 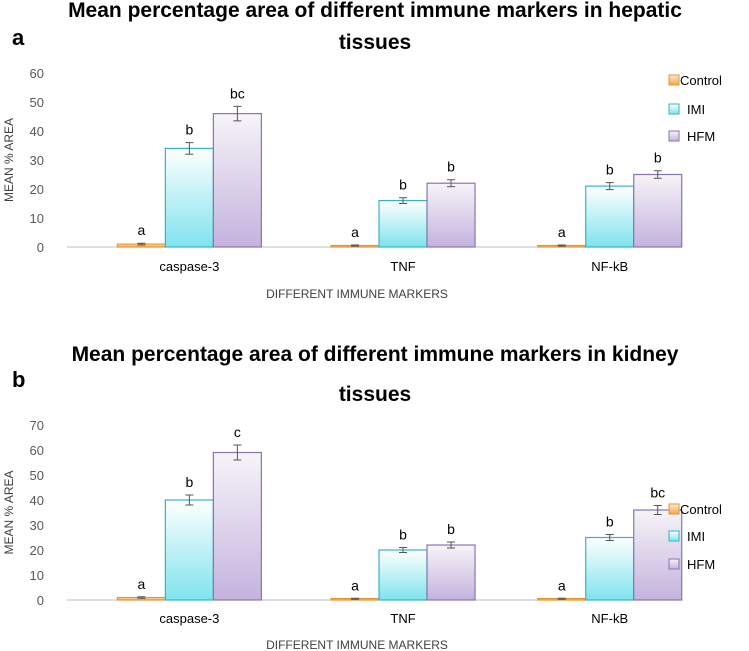 What do you see at coordinates (18, 37) in the screenshot?
I see `panel-letter: a` at bounding box center [18, 37].